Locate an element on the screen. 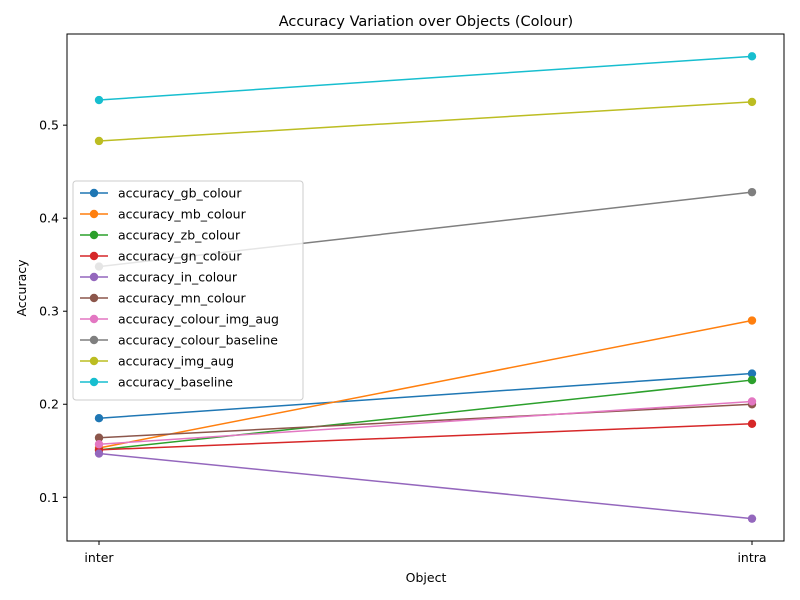 This screenshot has height=600, width=800. series-accuracy_gn_colour is located at coordinates (425, 437).